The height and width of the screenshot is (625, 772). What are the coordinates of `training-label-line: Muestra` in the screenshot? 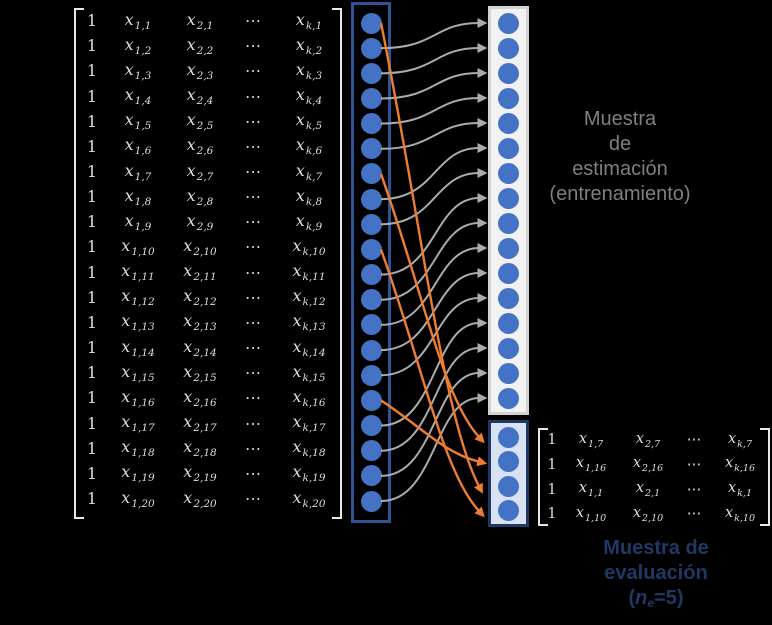 It's located at (620, 119).